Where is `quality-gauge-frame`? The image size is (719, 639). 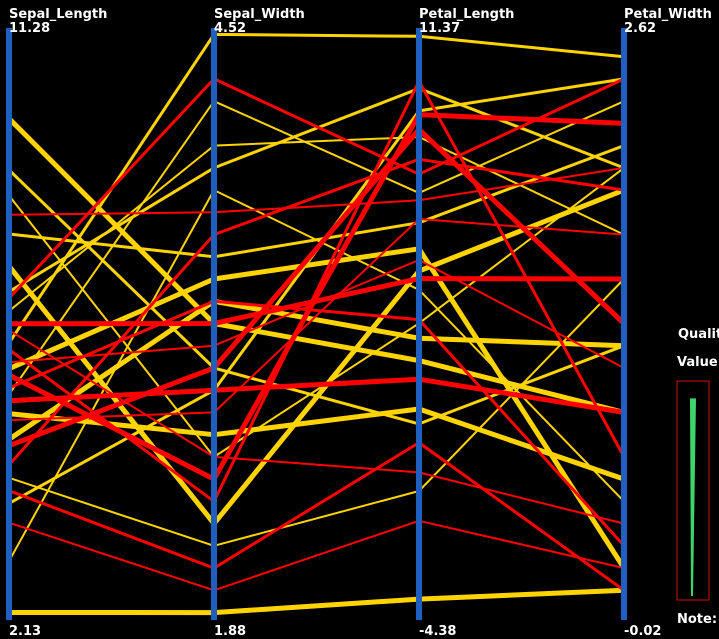
quality-gauge-frame is located at coordinates (693, 490).